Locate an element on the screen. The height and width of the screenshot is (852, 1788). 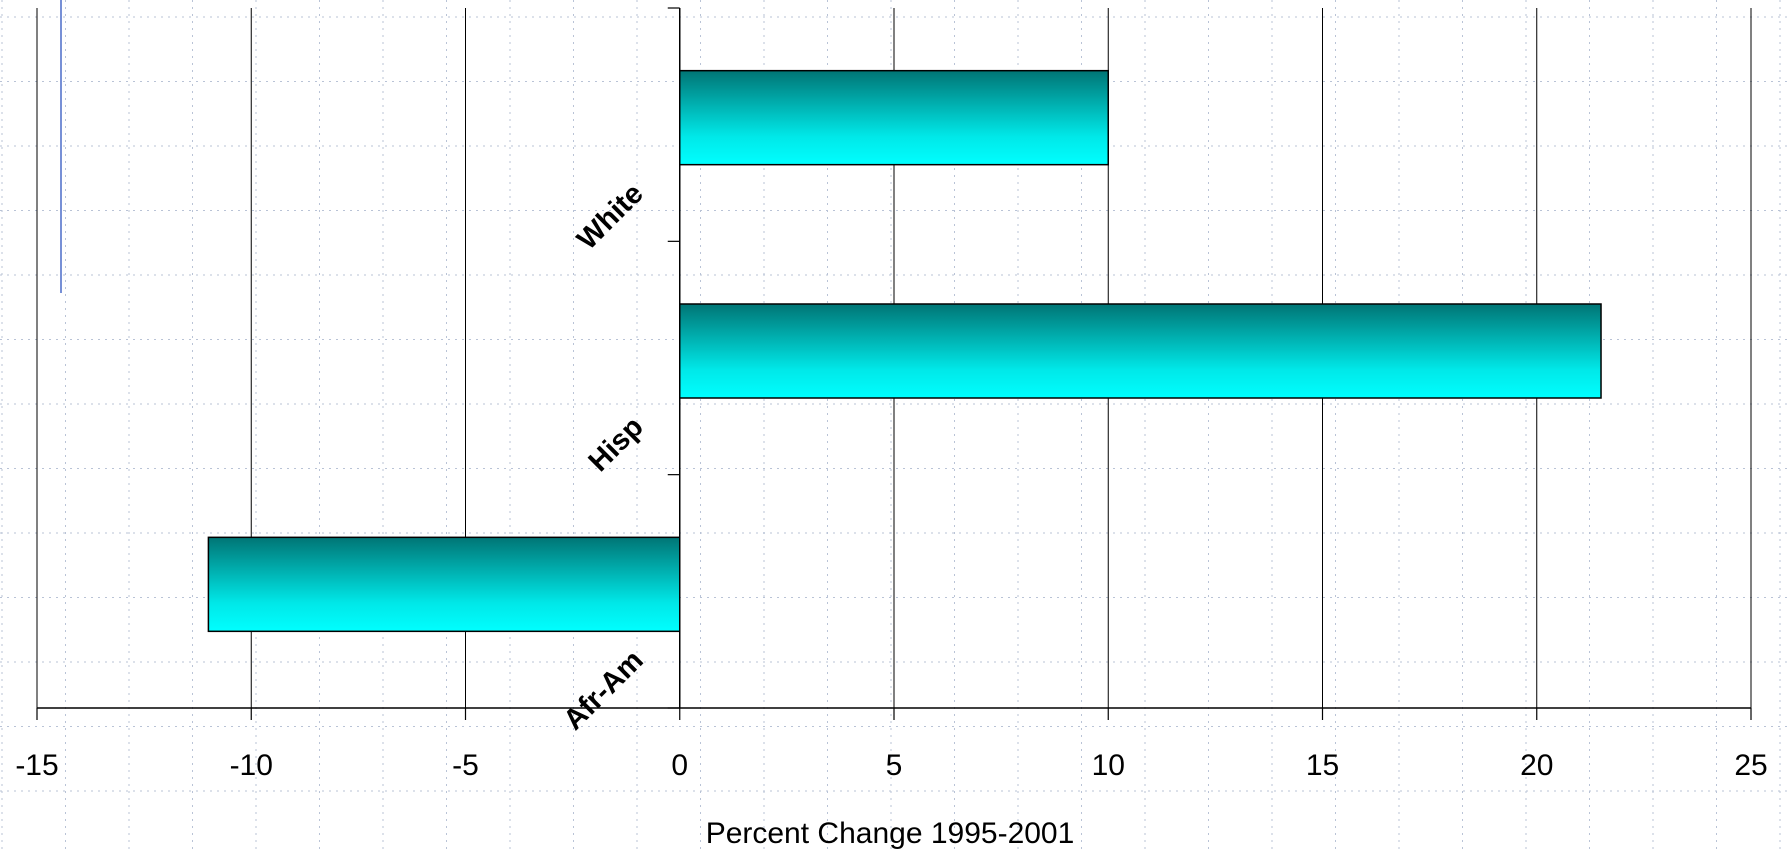
category-label-afr-am: Afr-Am is located at coordinates (604, 690).